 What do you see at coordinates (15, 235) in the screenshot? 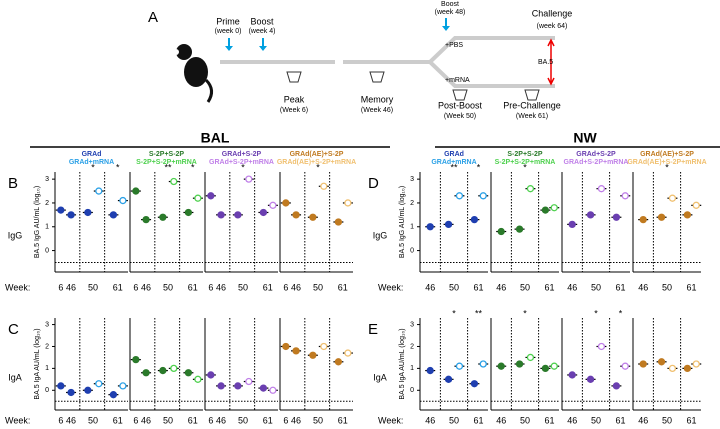
I see `row-label: IgG` at bounding box center [15, 235].